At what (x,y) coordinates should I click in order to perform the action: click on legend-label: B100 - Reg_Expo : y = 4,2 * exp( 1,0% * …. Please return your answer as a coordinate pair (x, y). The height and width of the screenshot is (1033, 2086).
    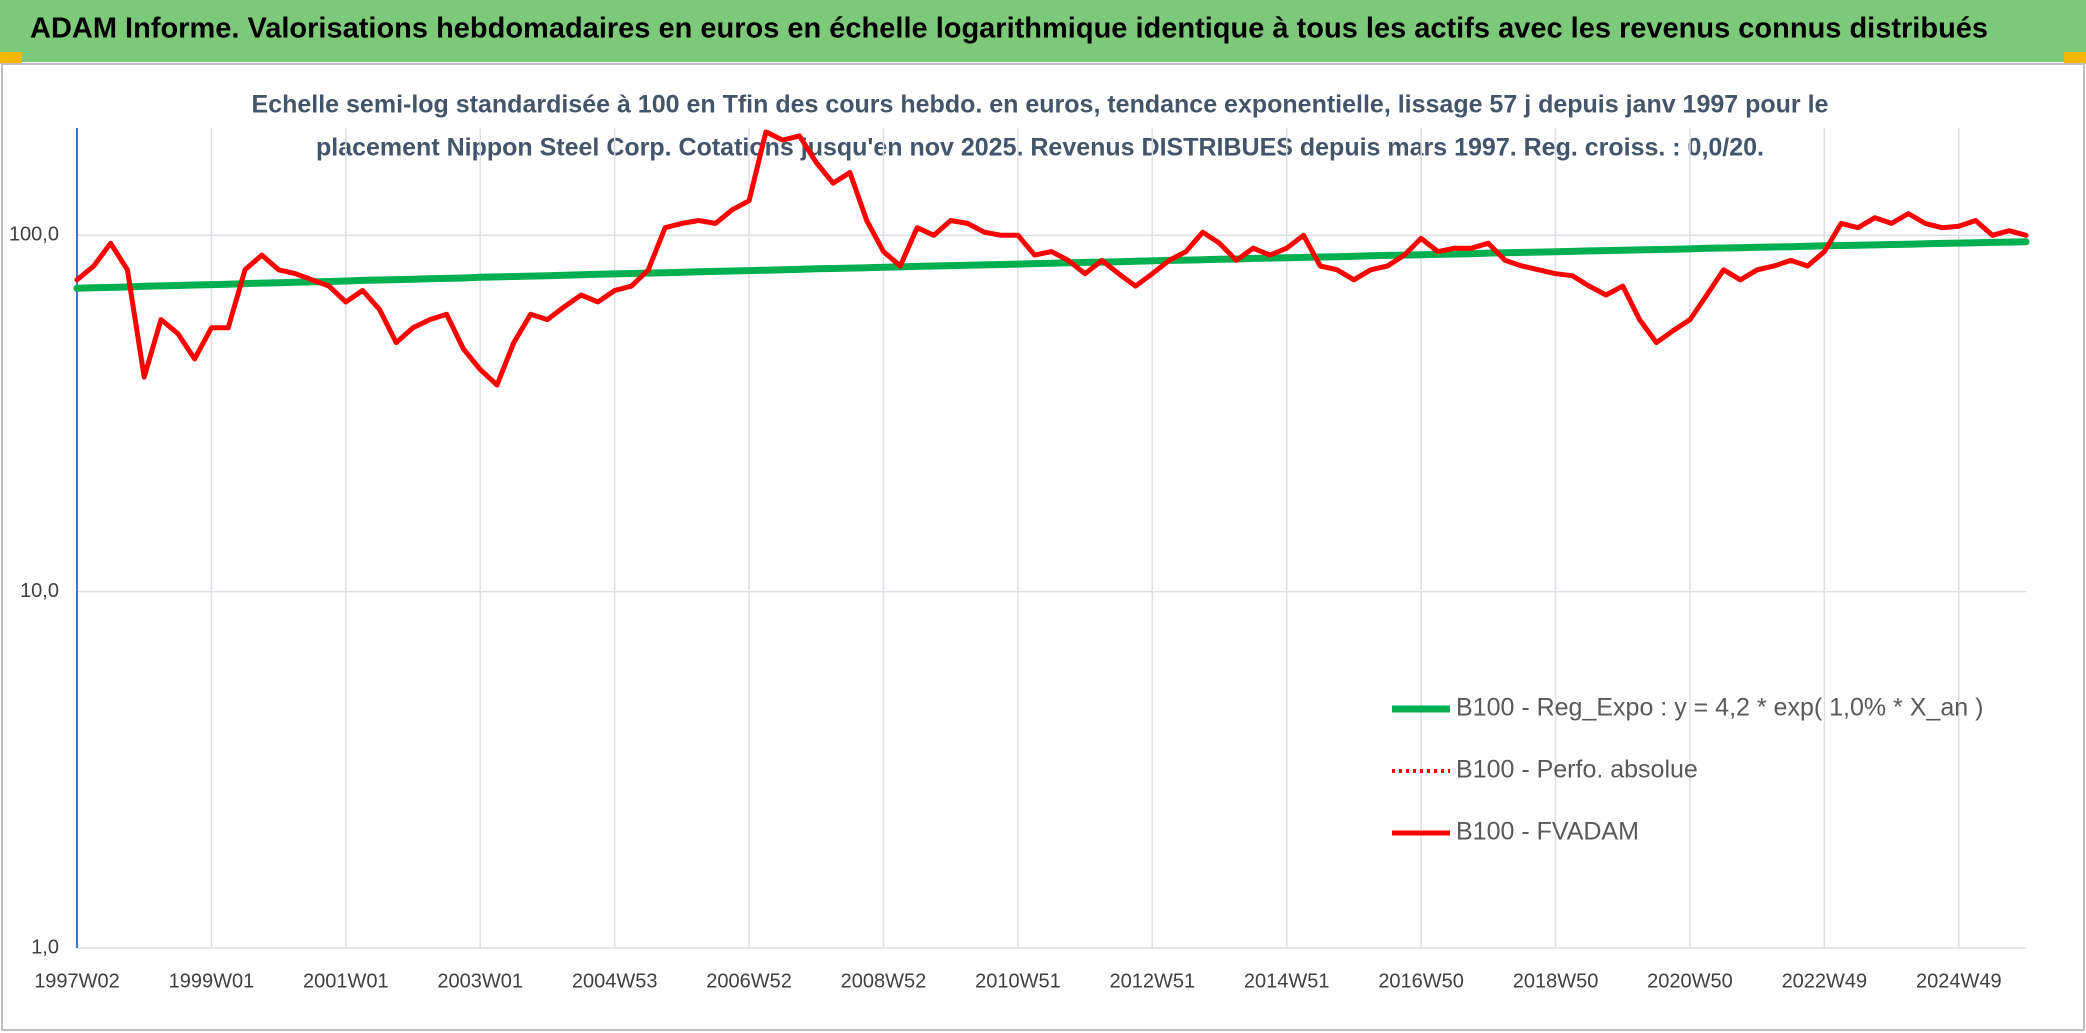
    Looking at the image, I should click on (1719, 708).